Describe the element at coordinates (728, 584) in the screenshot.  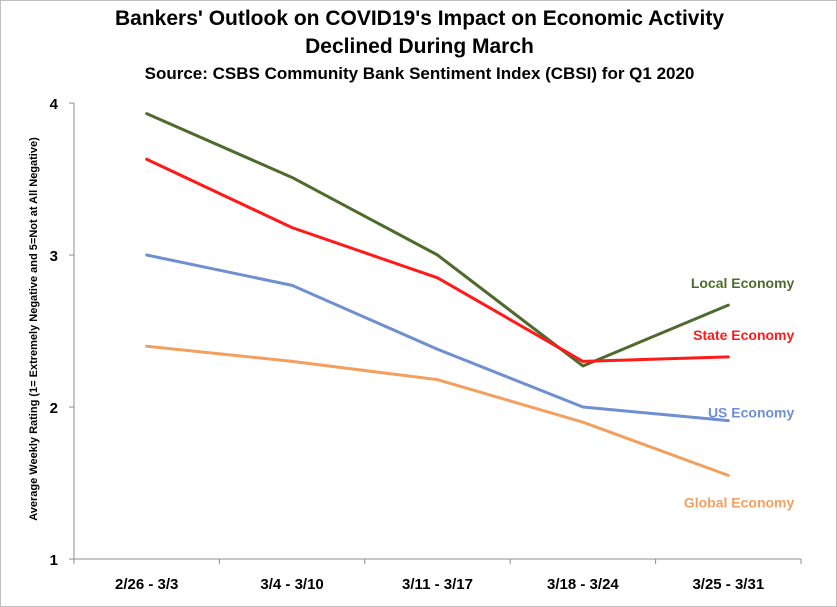
I see `x-tick-label: 3/25 - 3/31` at that location.